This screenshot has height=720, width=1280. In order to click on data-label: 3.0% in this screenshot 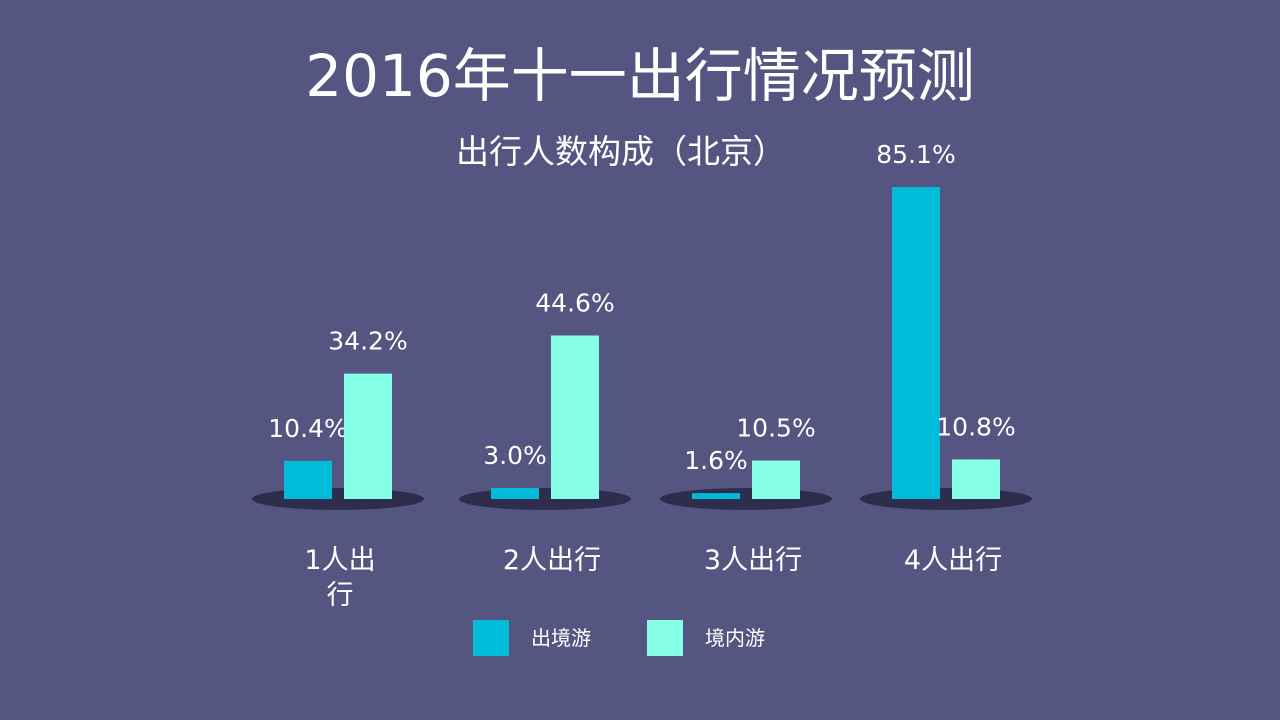, I will do `click(515, 455)`.